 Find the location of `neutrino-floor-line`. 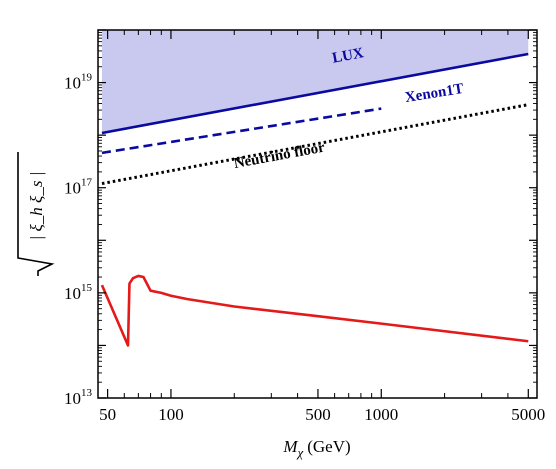

neutrino-floor-line is located at coordinates (315, 144).